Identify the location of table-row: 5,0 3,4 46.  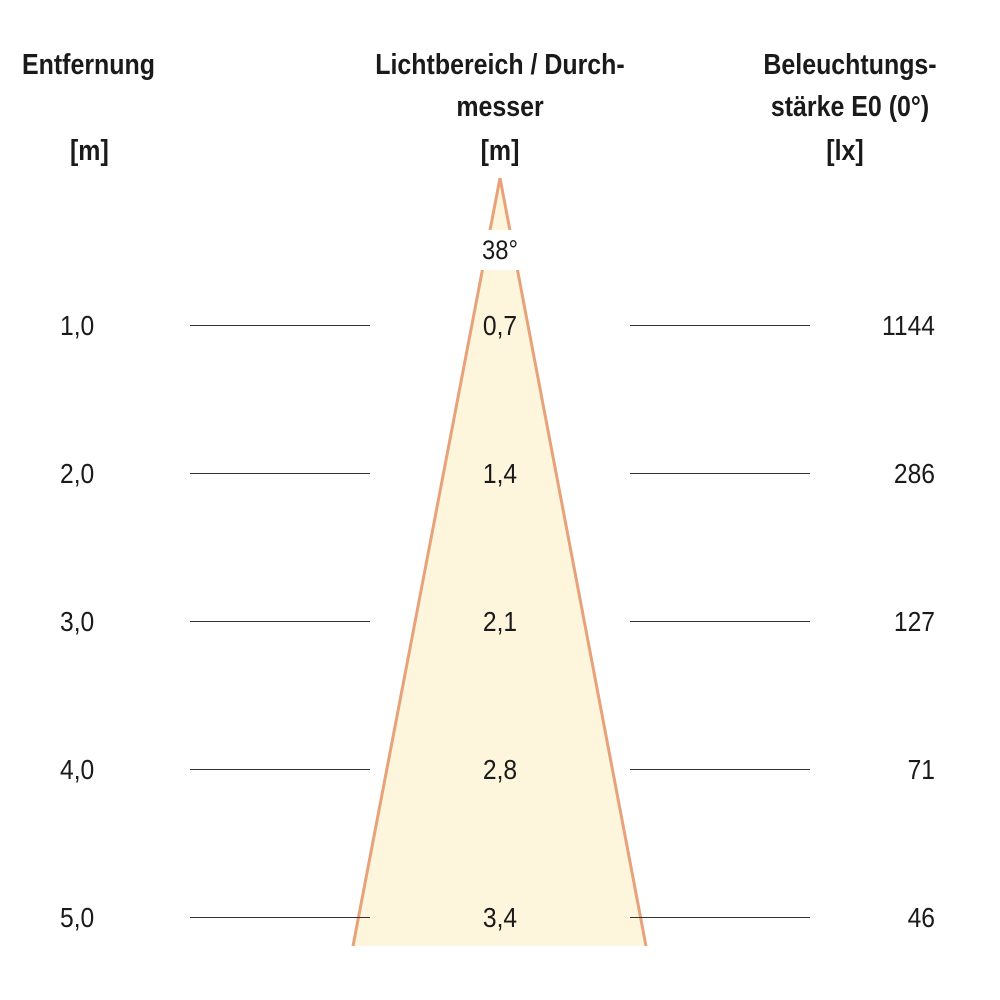
(500, 918).